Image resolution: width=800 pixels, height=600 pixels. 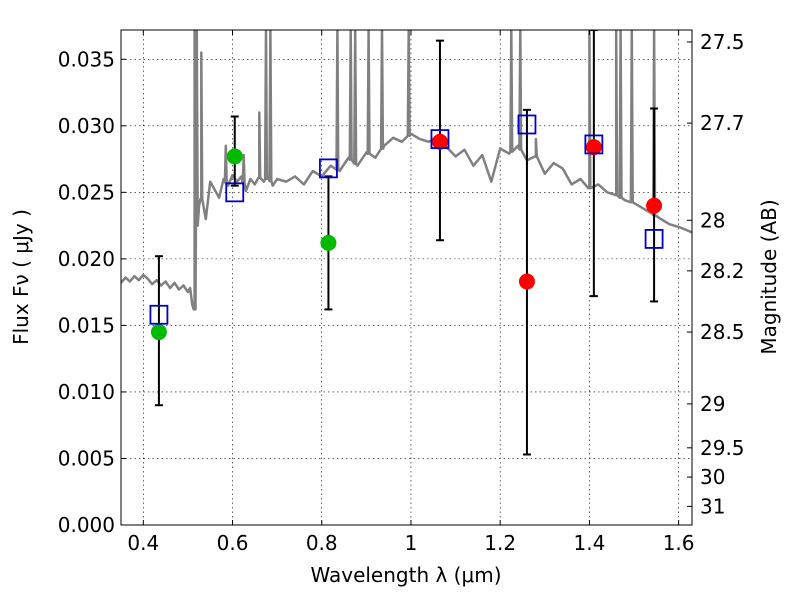 I want to click on y2-axis-ticks: 27.5 27.7 28 28.2 28.5 29 29.5 30 31, so click(x=716, y=274).